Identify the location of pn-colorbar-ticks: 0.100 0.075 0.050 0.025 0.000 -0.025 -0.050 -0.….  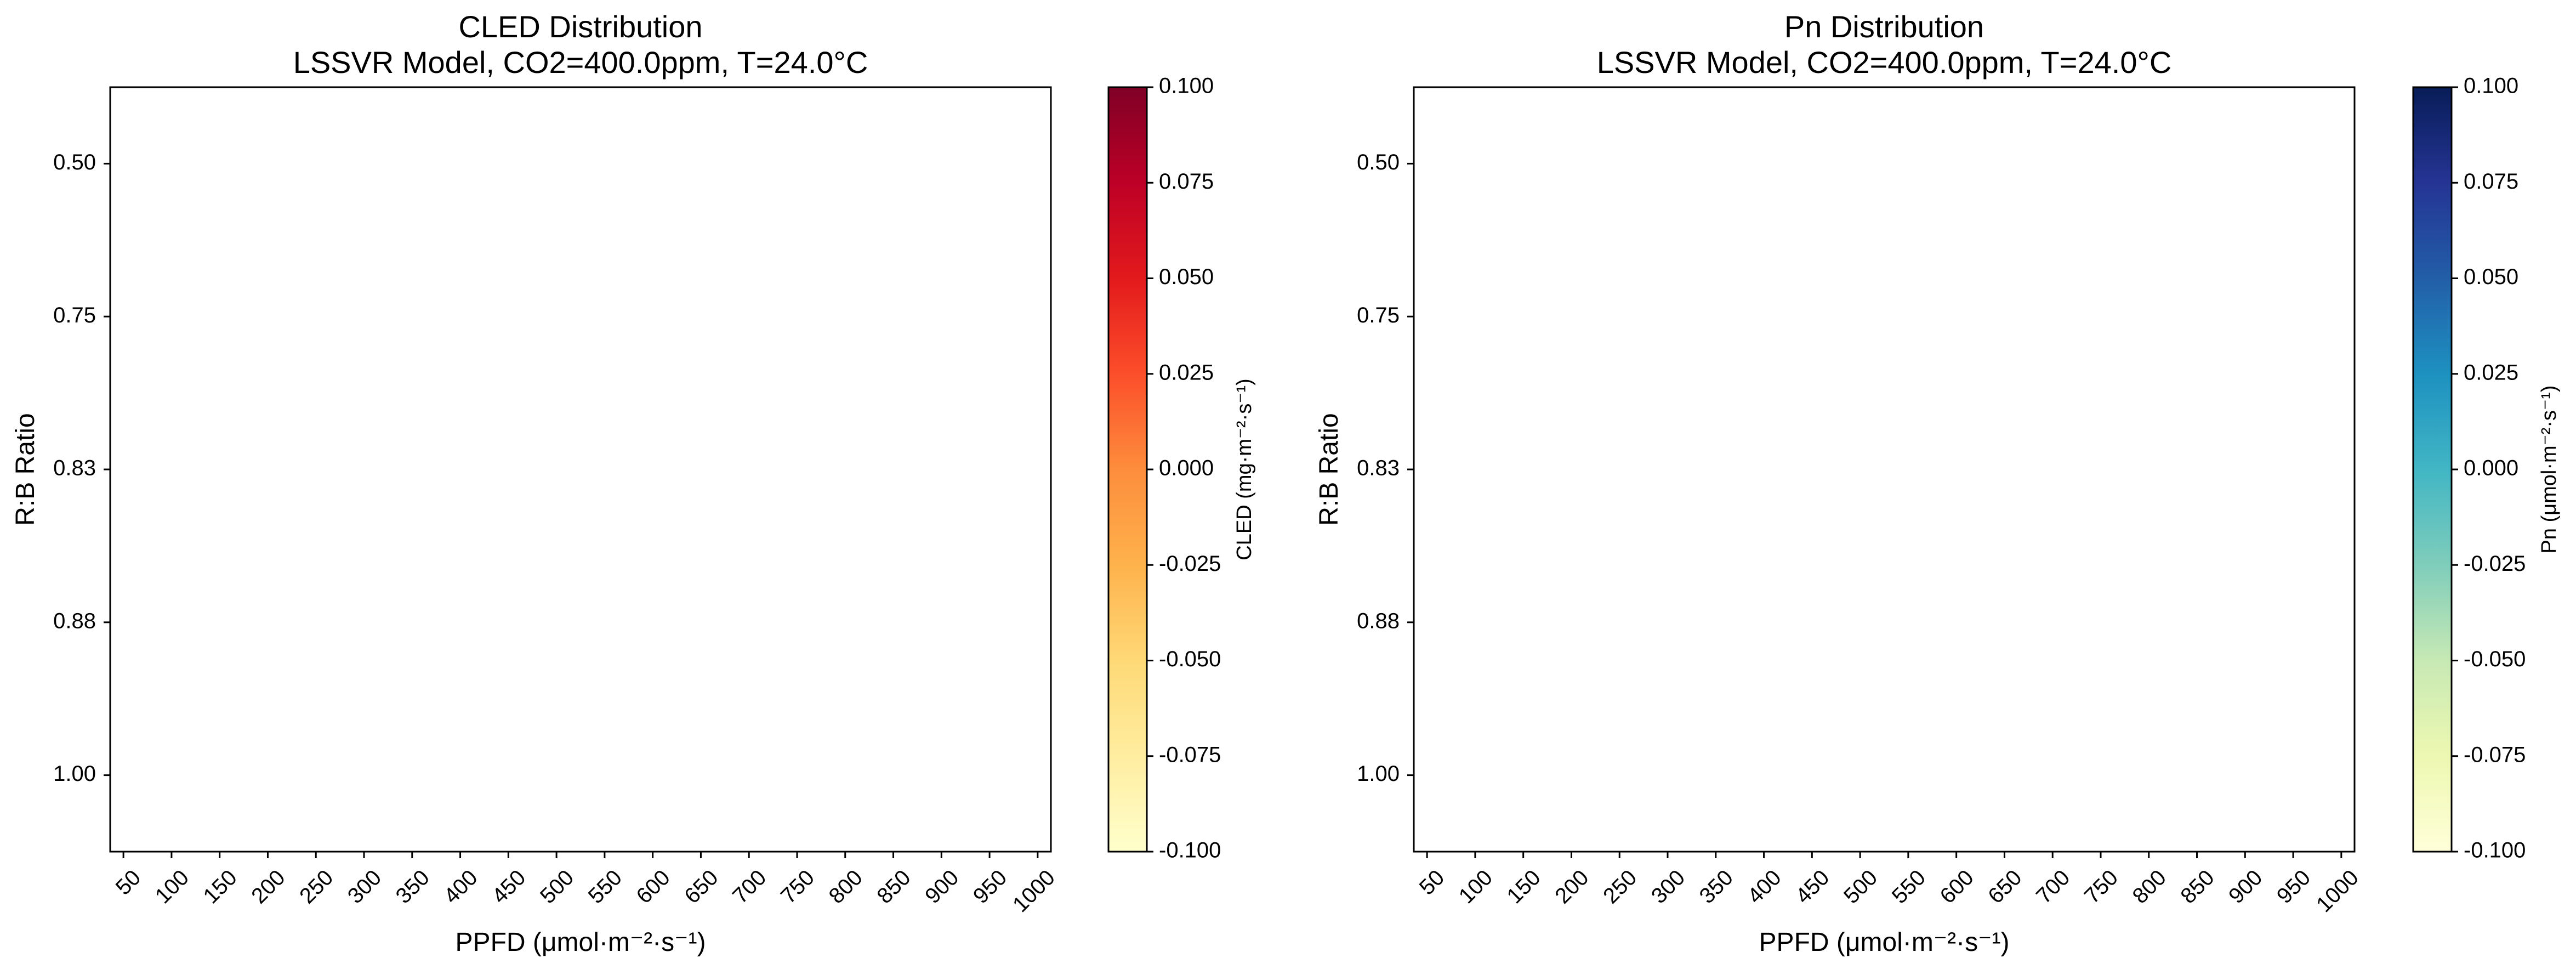
(2489, 468).